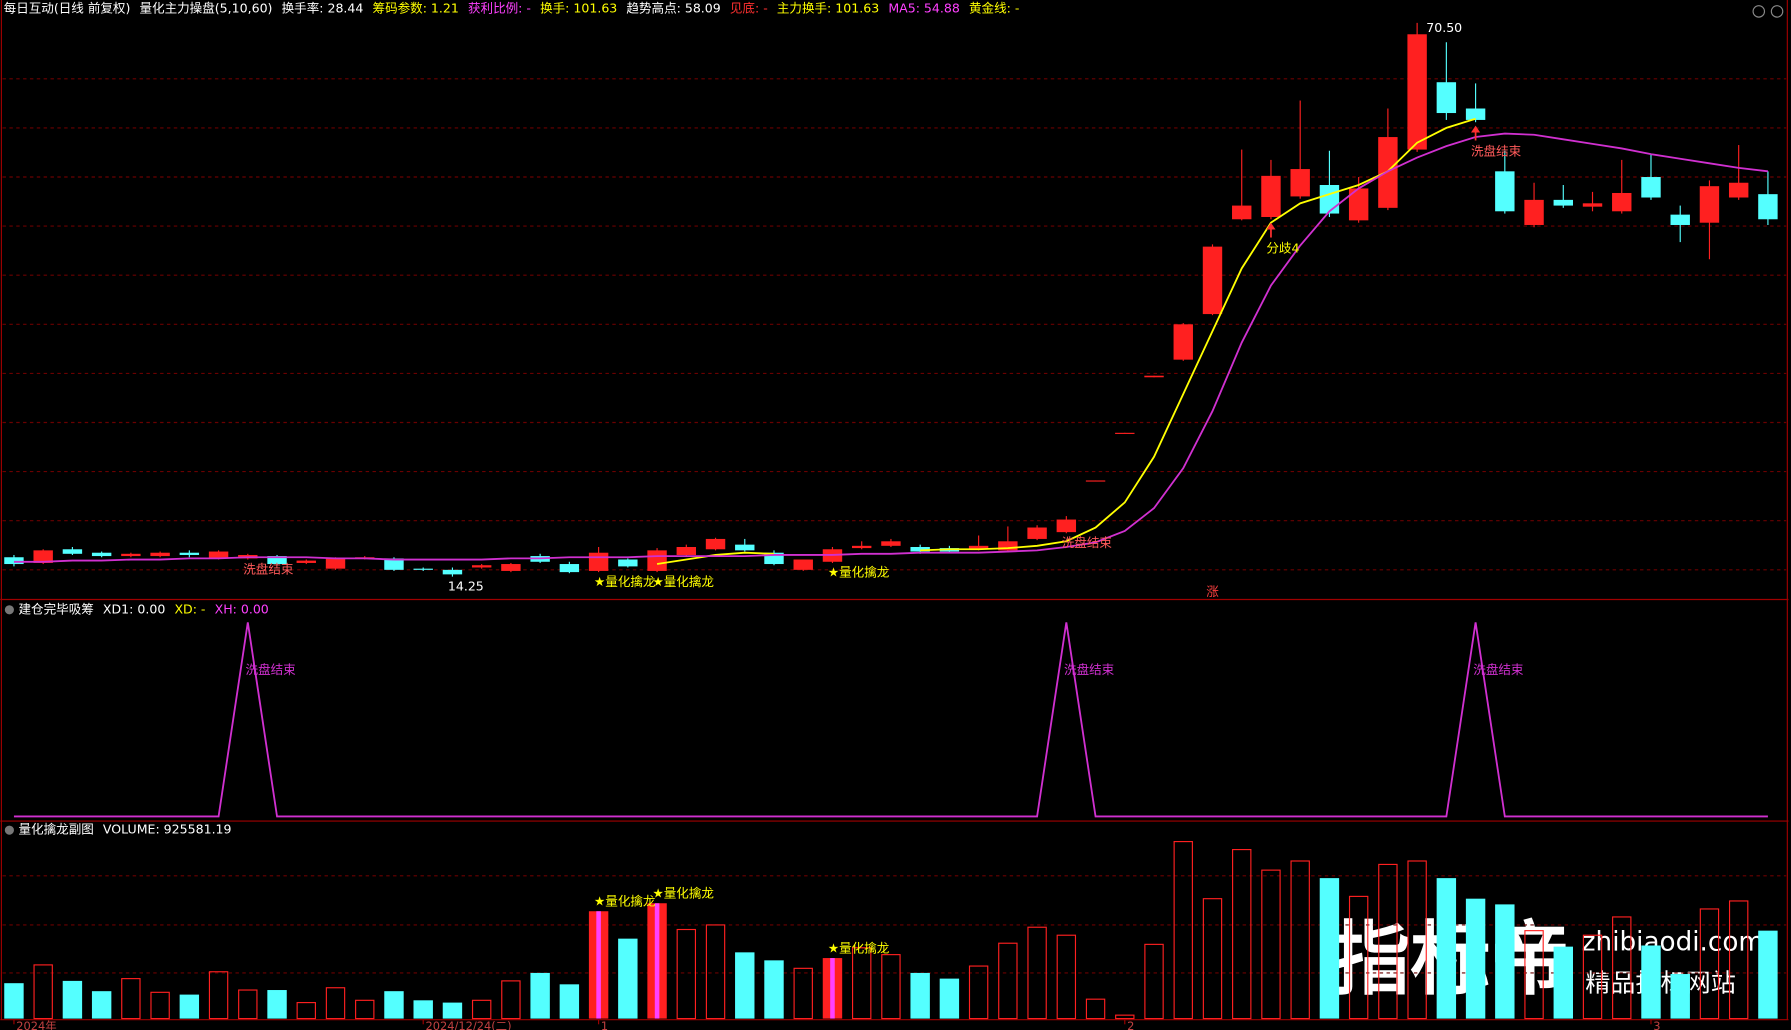 This screenshot has height=1030, width=1791. I want to click on indicator-label: VOLUME: 925581.19, so click(167, 829).